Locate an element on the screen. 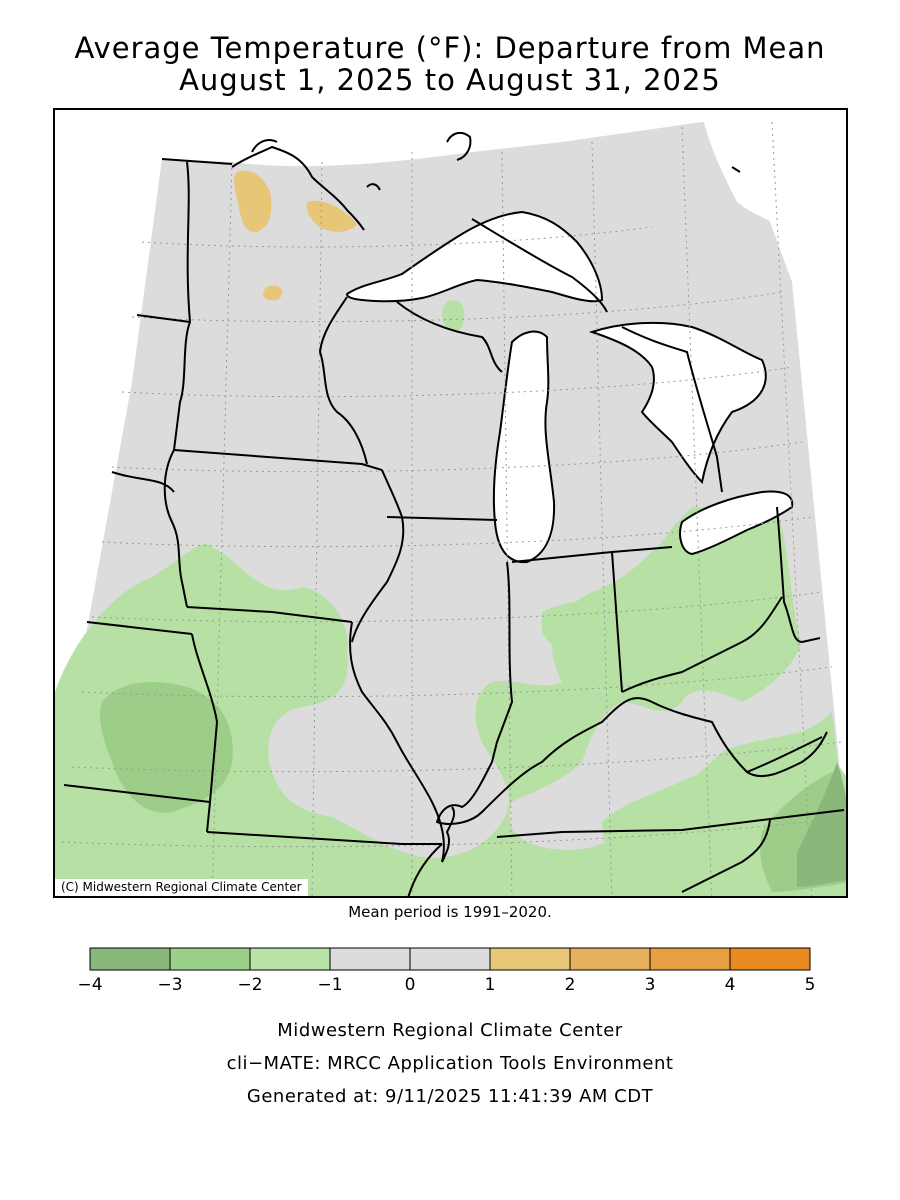 The height and width of the screenshot is (1200, 900). cool-anomaly-zone-minus3 is located at coordinates (821, 824).